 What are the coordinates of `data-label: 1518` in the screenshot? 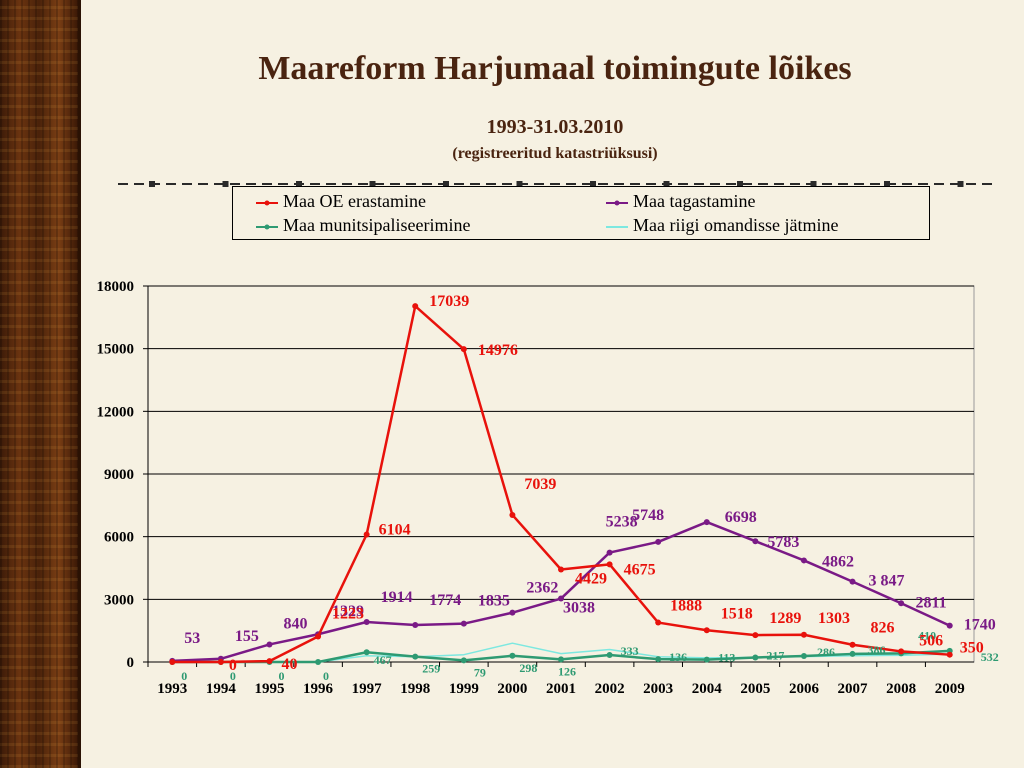 It's located at (737, 613).